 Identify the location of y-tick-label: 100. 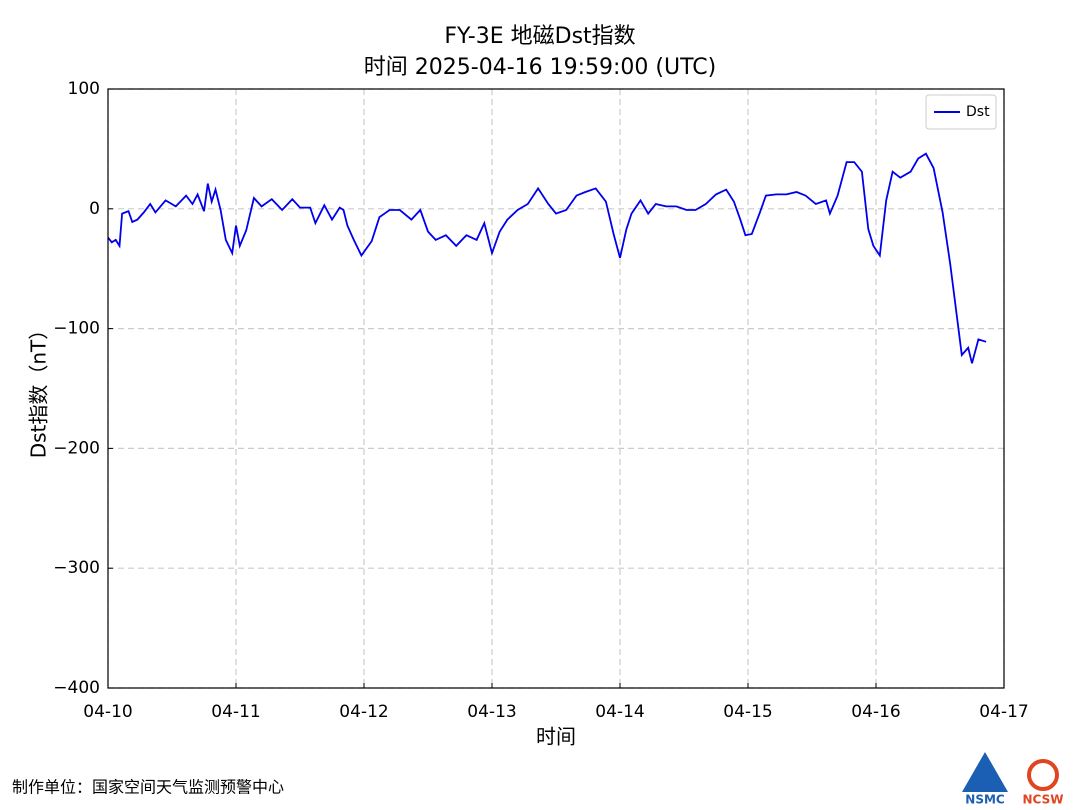
(84, 89).